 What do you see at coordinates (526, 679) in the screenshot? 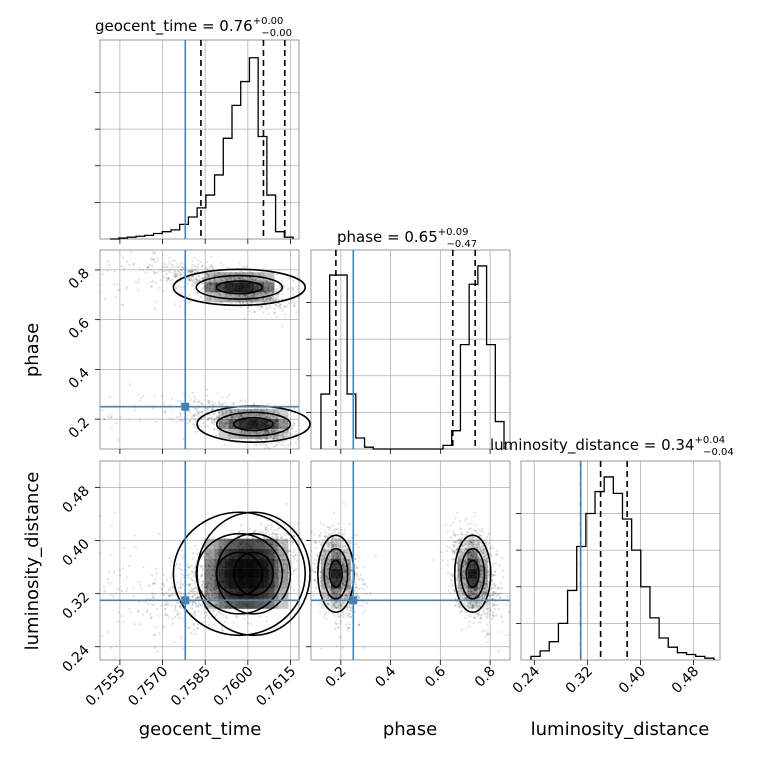
I see `x-tick-label: 0.24` at bounding box center [526, 679].